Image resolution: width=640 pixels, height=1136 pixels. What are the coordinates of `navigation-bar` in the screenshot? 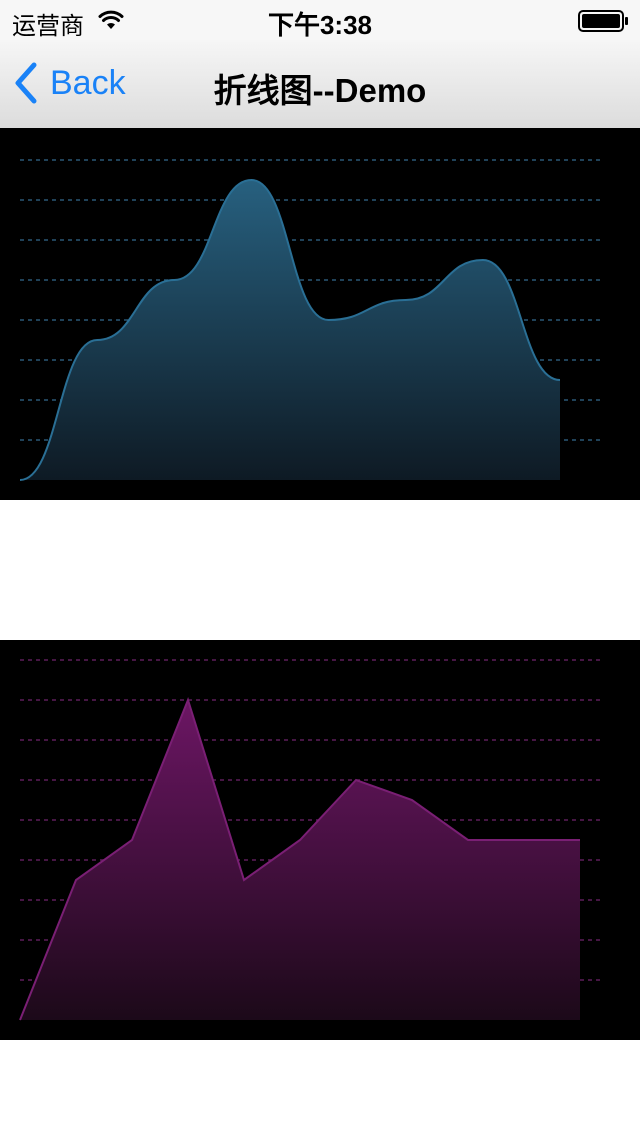 It's located at (320, 84).